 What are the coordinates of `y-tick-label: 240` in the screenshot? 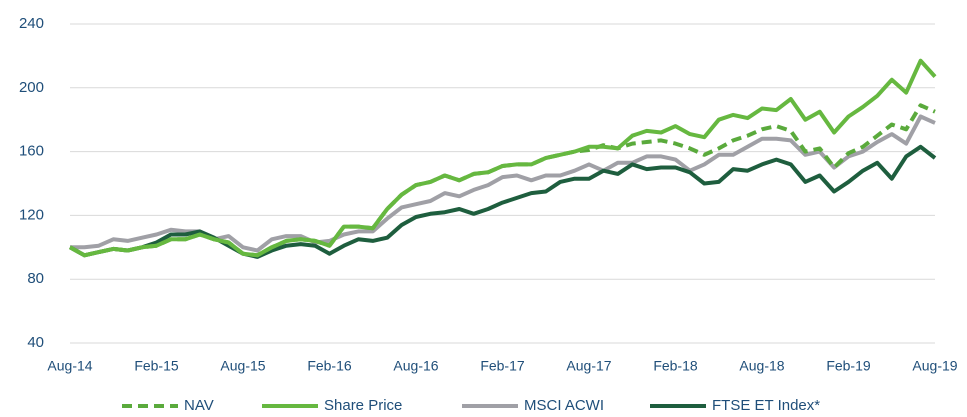 It's located at (31, 23).